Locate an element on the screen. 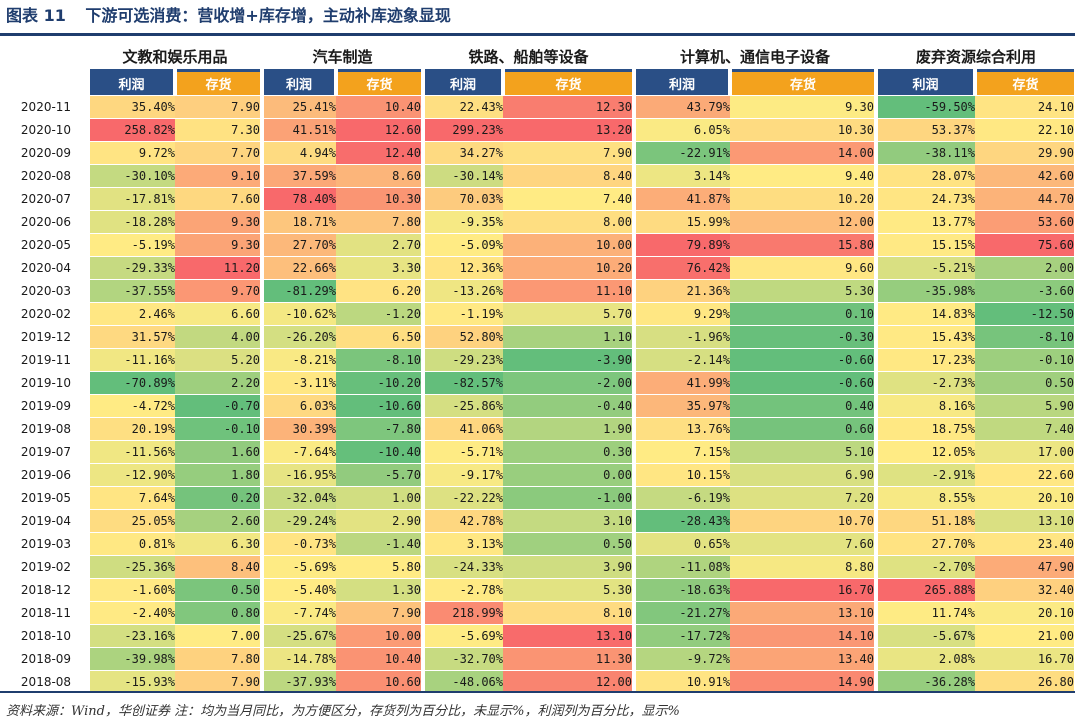  inventory-cell: -3.90 is located at coordinates (568, 360).